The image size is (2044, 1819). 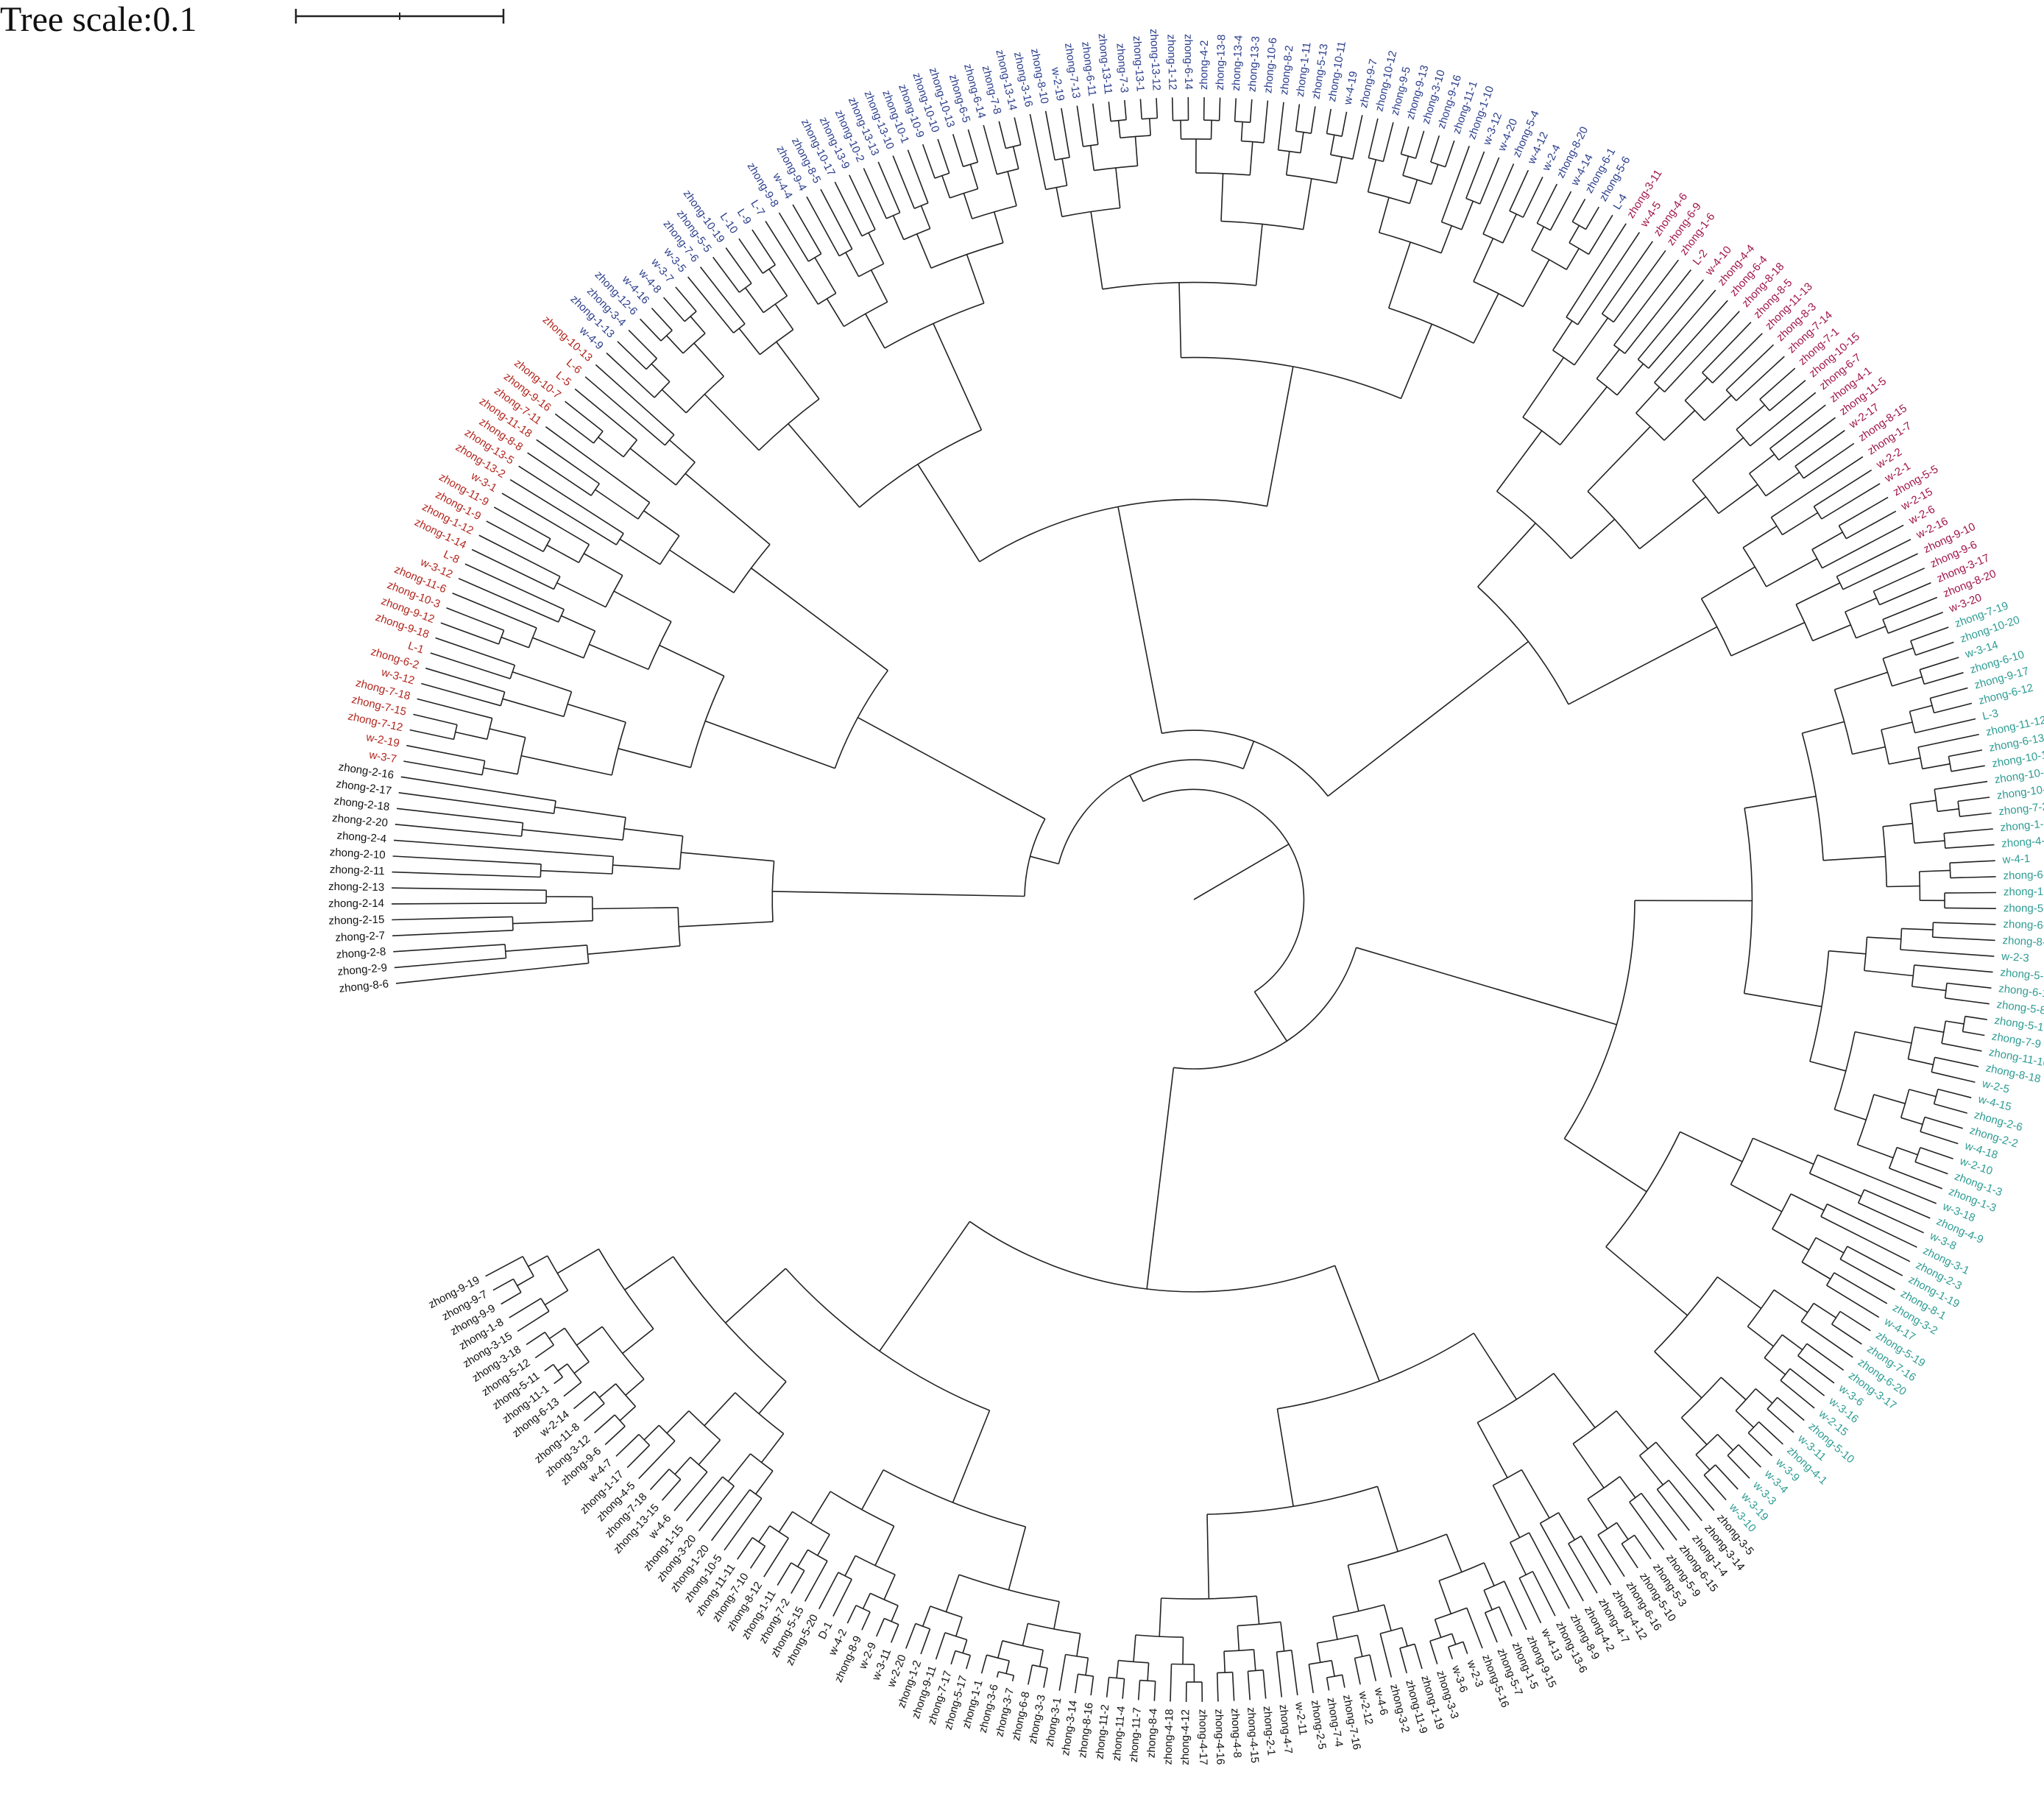 What do you see at coordinates (361, 805) in the screenshot?
I see `leaf-label: zhong-2-18` at bounding box center [361, 805].